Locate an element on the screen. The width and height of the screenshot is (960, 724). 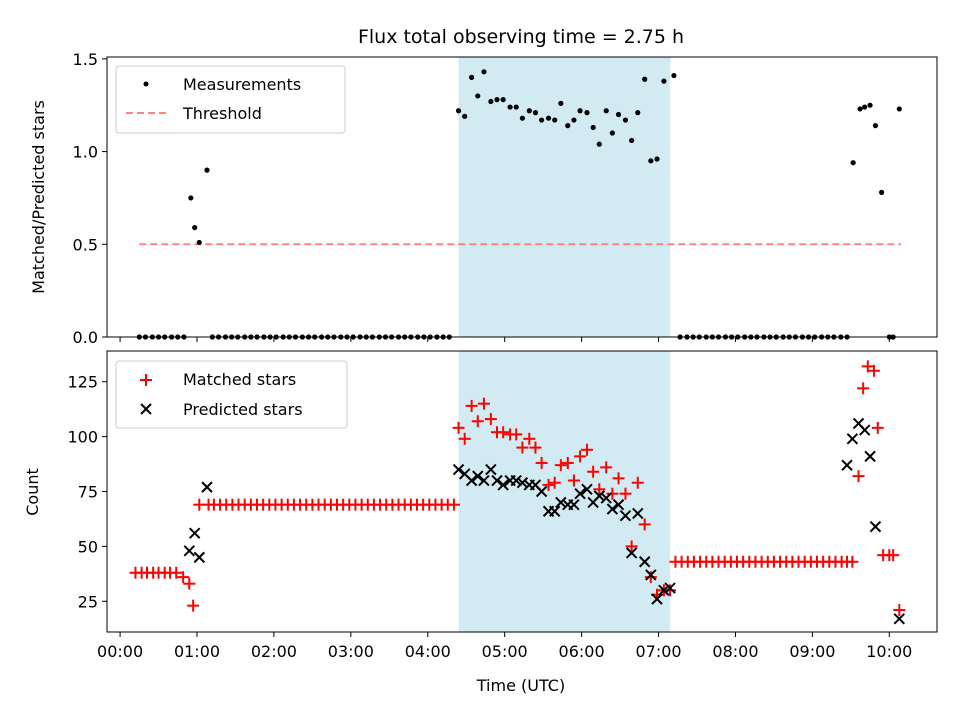
x-tick-label: 09:00 is located at coordinates (812, 651).